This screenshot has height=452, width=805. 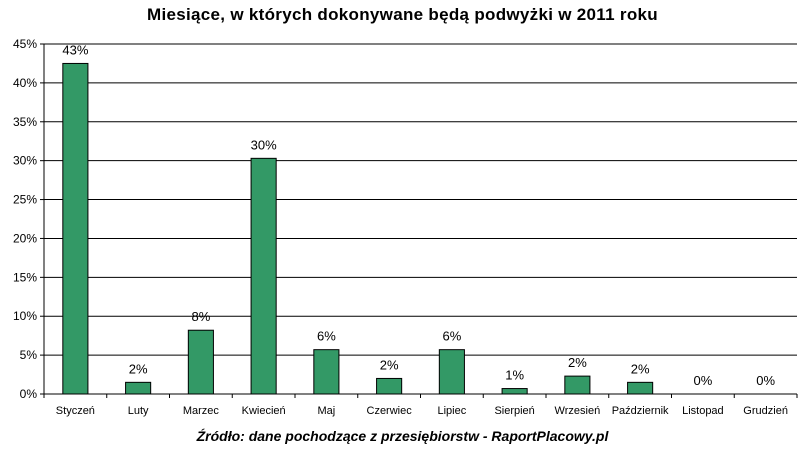 What do you see at coordinates (75, 411) in the screenshot?
I see `x-tick-label: Styczeń` at bounding box center [75, 411].